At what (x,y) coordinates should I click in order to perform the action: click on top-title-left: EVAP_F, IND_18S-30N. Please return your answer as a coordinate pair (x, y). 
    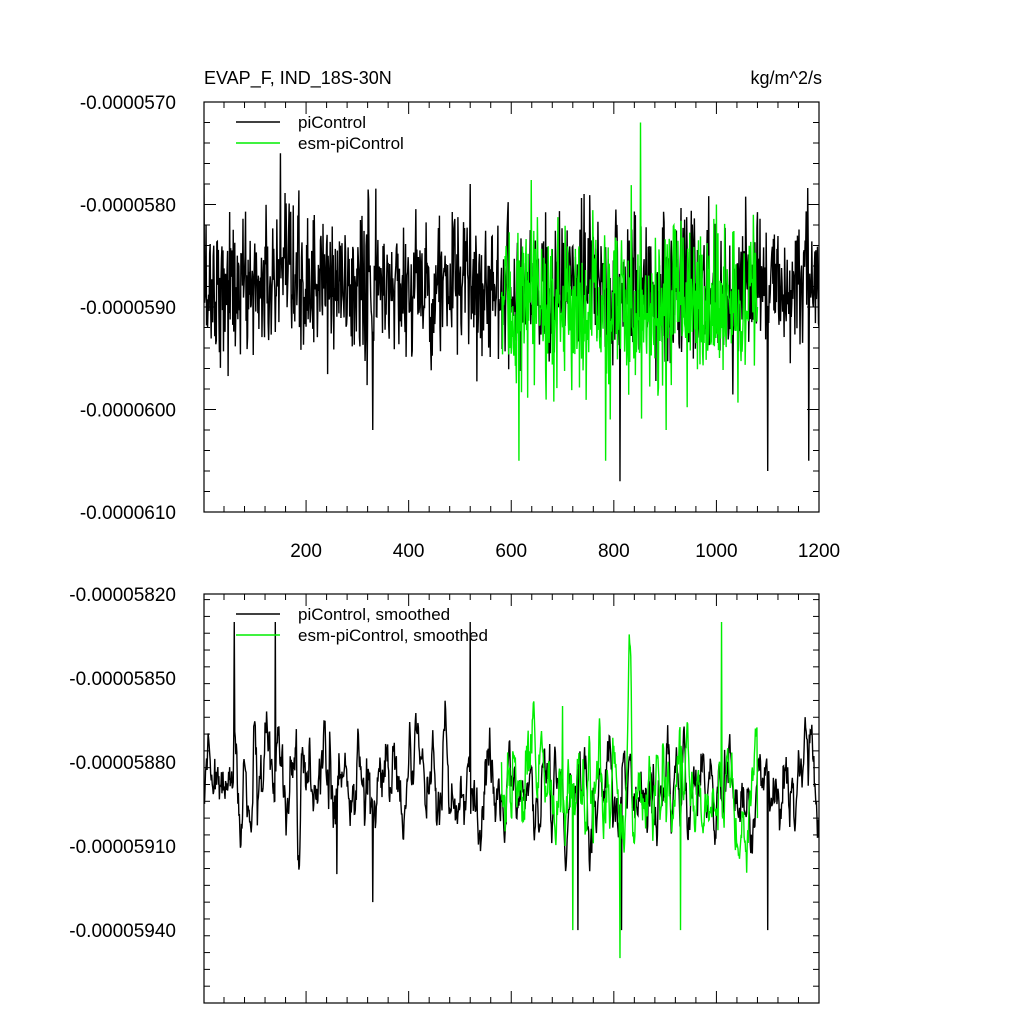
    Looking at the image, I should click on (298, 78).